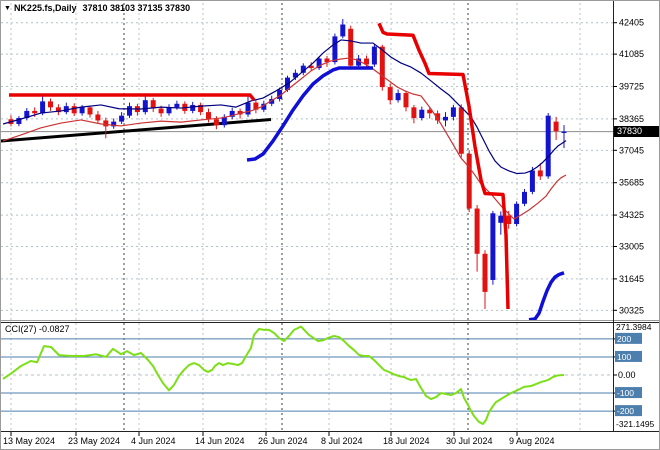  Describe the element at coordinates (634, 327) in the screenshot. I see `cci-scale-max-label: 271.3984` at that location.